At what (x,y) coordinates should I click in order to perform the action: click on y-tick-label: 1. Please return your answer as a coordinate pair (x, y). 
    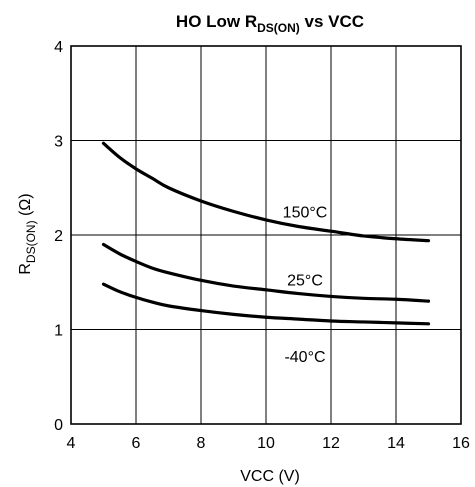
    Looking at the image, I should click on (58, 331).